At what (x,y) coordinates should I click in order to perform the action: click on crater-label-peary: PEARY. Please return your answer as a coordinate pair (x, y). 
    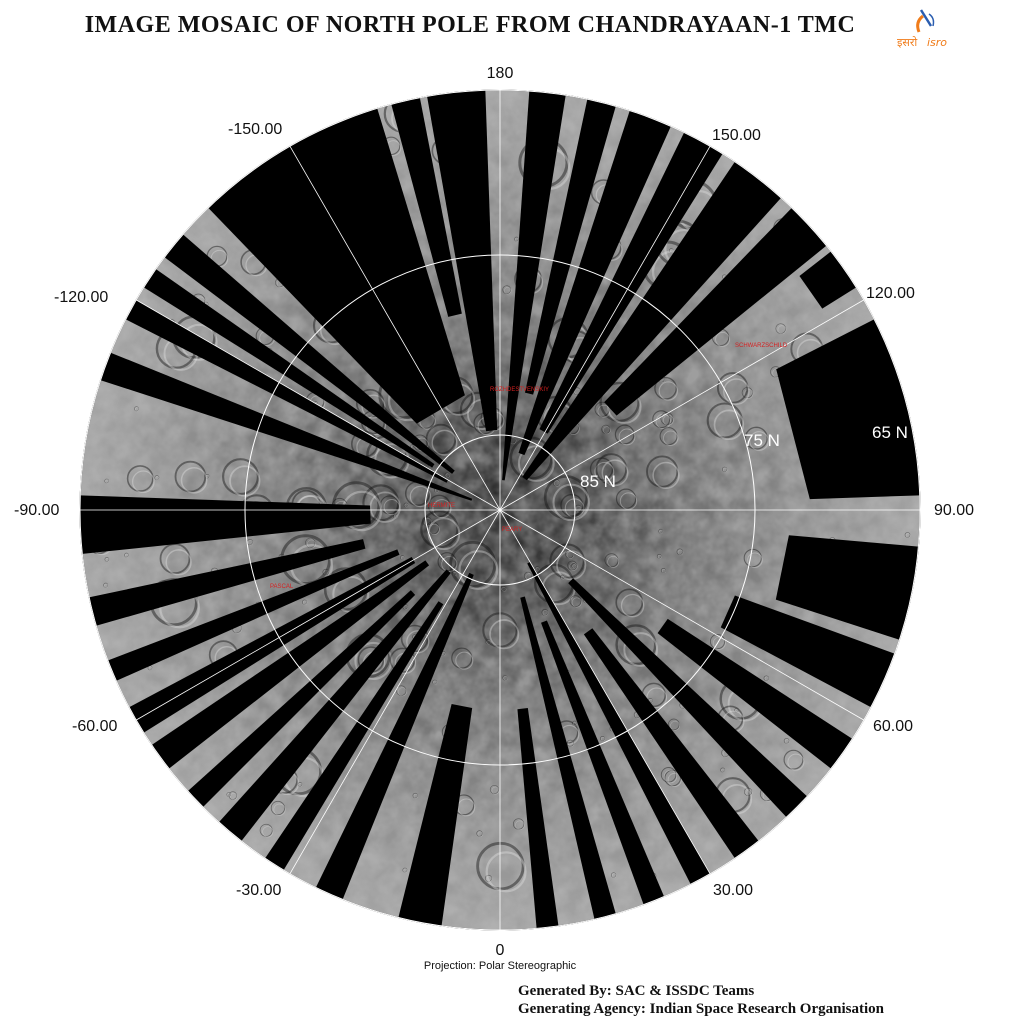
    Looking at the image, I should click on (512, 530).